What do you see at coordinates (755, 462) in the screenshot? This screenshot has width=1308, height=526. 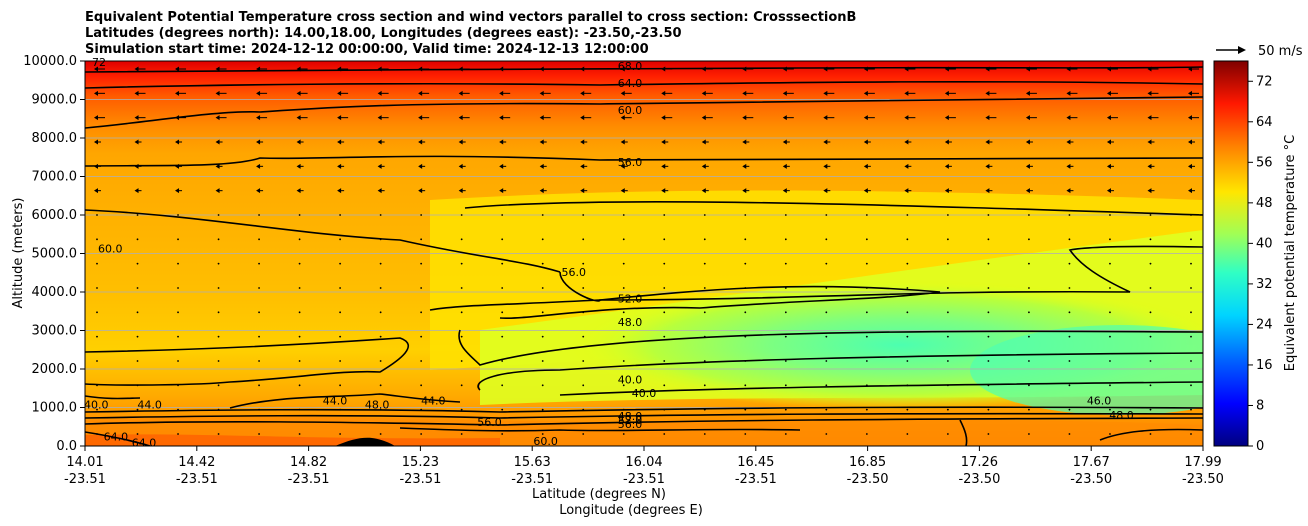 I see `x-tick-label-lat: 16.45` at bounding box center [755, 462].